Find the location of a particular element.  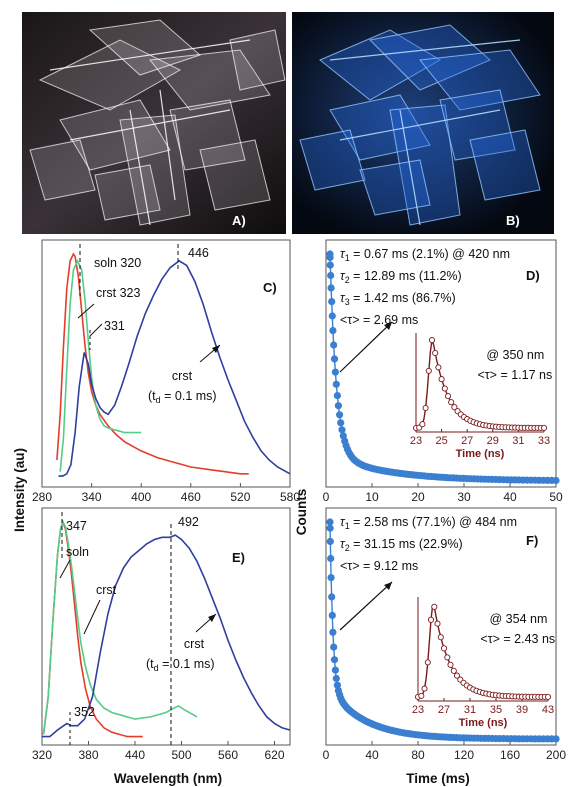

panel-e-x-ticks: 320 380 440 500 560 620 is located at coordinates (158, 751).